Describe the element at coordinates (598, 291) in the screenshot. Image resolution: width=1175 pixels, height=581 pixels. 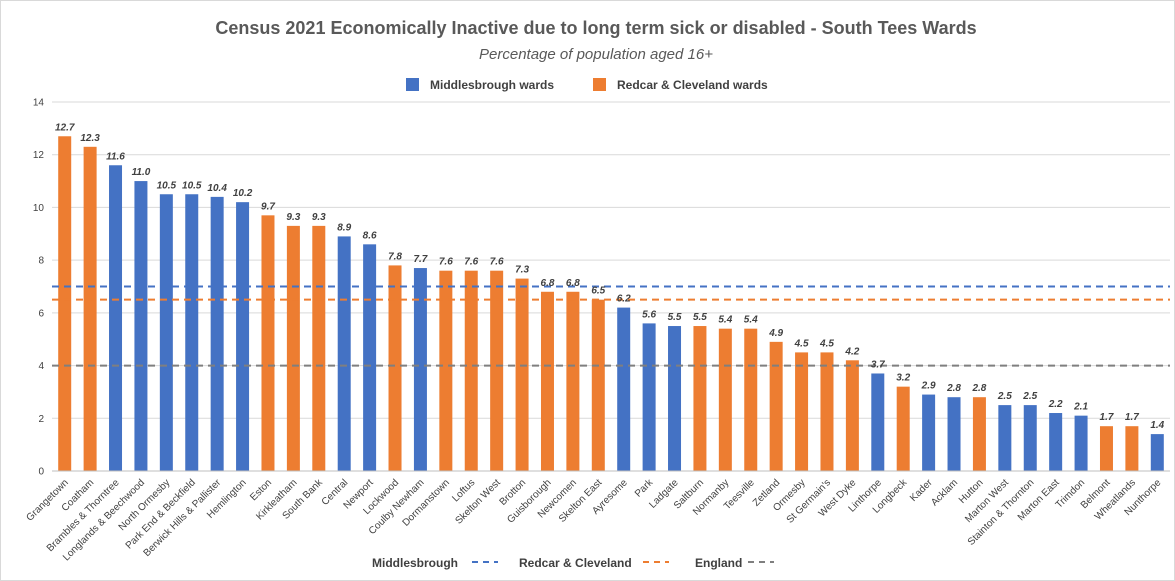
I see `data-label: 6.5` at that location.